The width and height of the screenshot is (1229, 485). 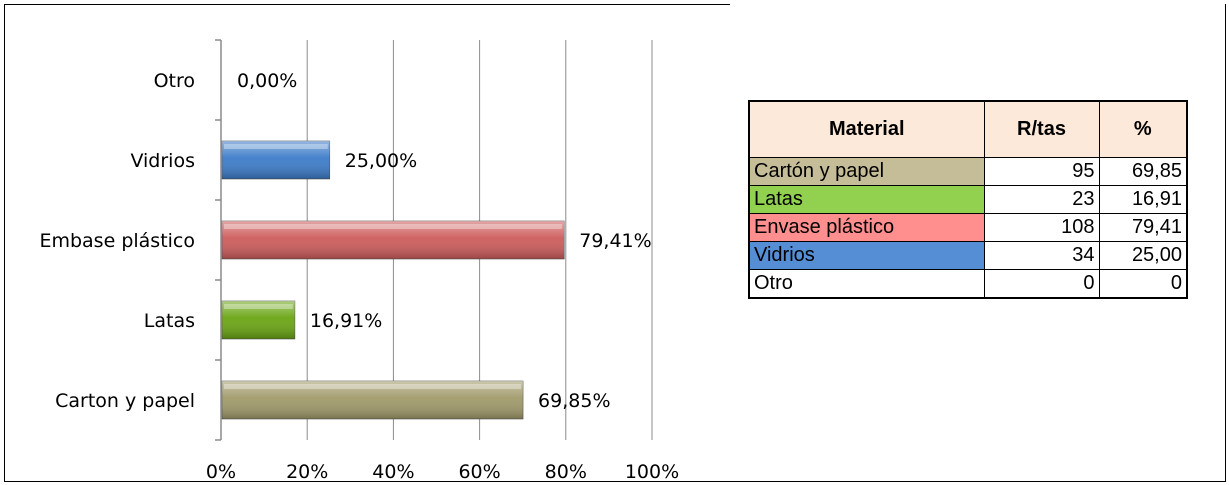 What do you see at coordinates (1041, 129) in the screenshot?
I see `header-rtas: R/tas` at bounding box center [1041, 129].